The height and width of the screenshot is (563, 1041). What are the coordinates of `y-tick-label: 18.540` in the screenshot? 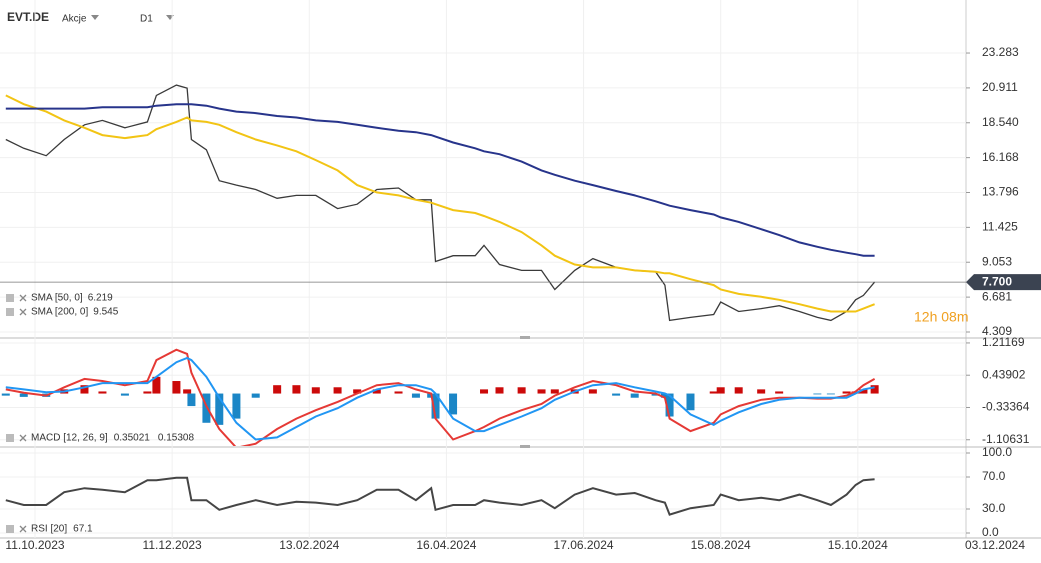 It's located at (1000, 122).